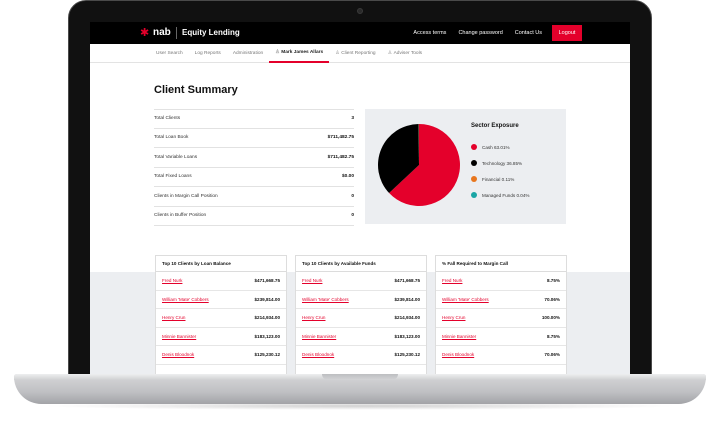  Describe the element at coordinates (180, 216) in the screenshot. I see `summary-label: Clients in Buffer Position` at that location.